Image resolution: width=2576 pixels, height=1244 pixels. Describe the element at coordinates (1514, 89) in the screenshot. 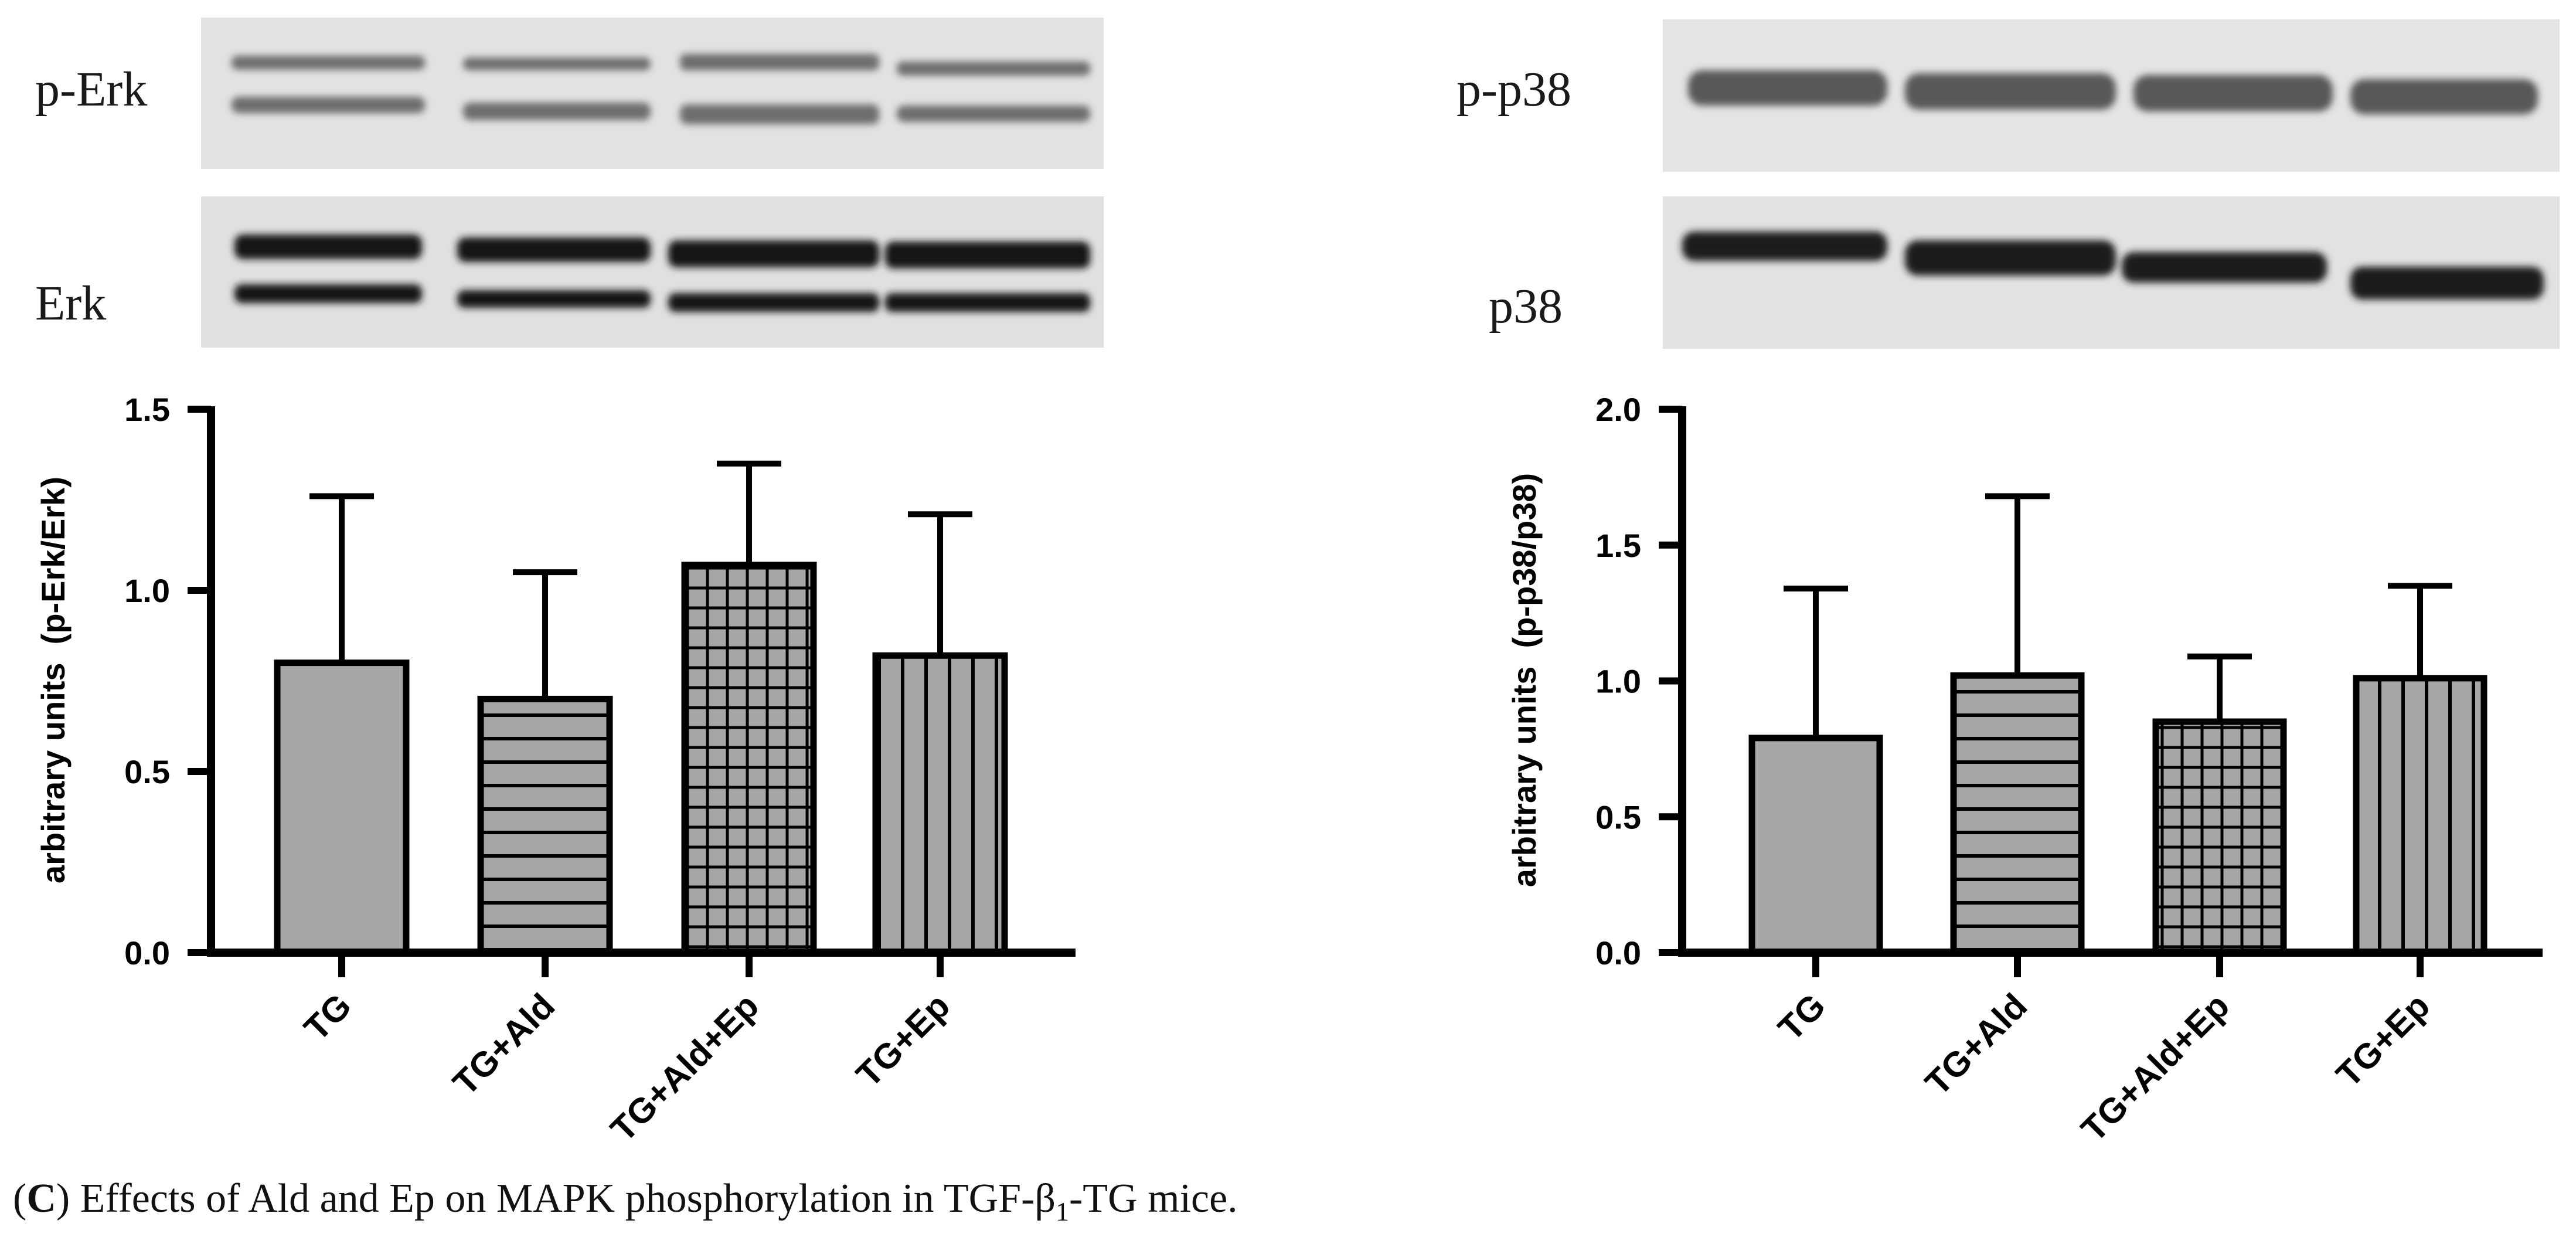

I see `blot-label-pp38: p-p38` at that location.